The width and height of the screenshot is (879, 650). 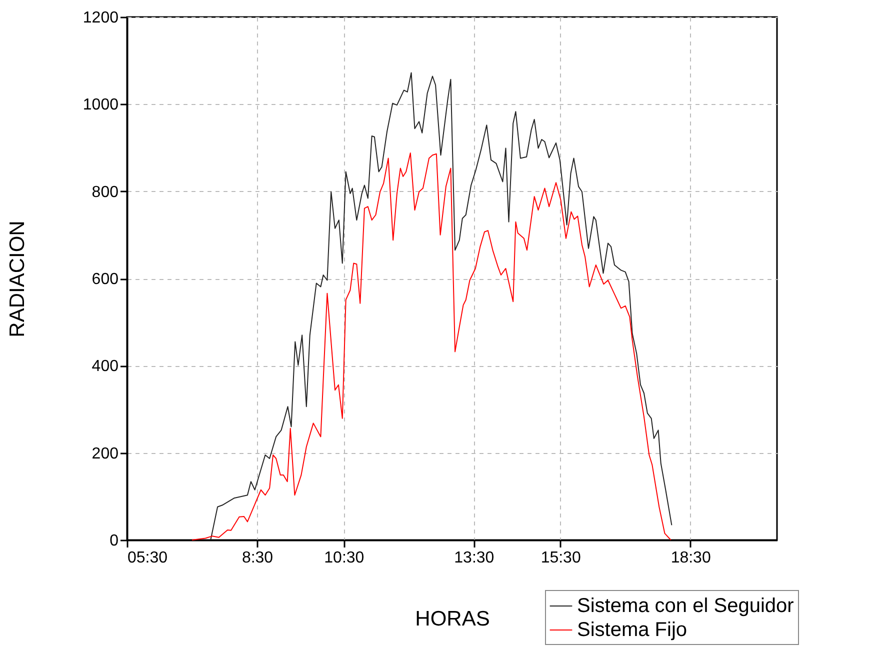 I want to click on x-tick-label: 05:30, so click(x=148, y=558).